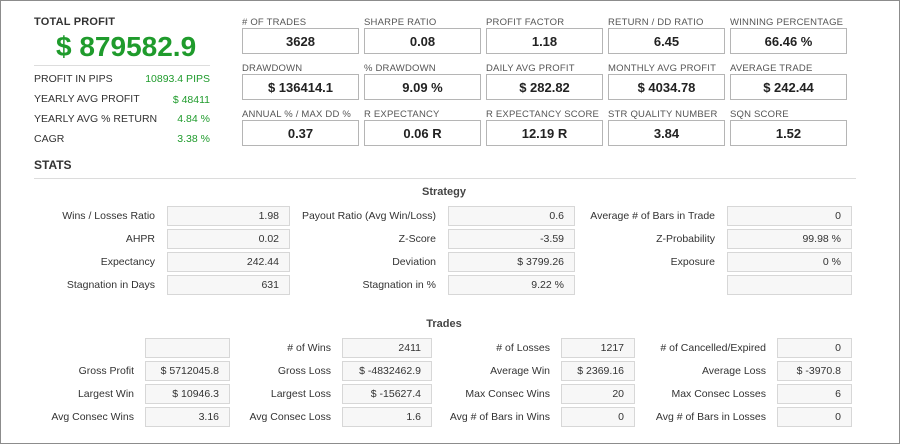 This screenshot has width=900, height=444. Describe the element at coordinates (399, 285) in the screenshot. I see `strategy-label-stagnation-in: Stagnation in %` at that location.